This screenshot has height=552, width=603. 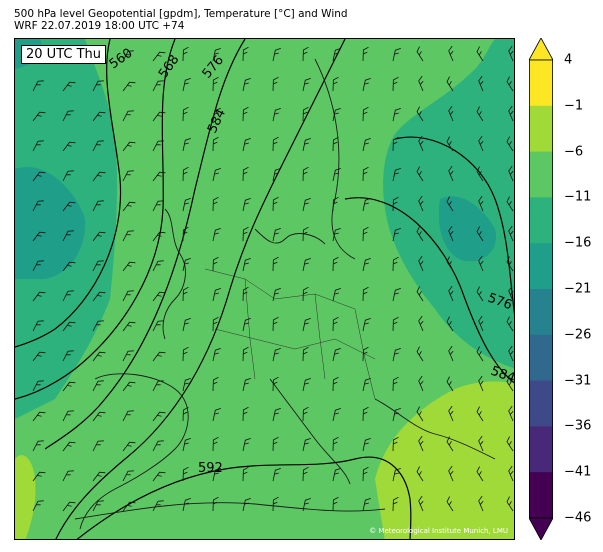 I want to click on colorbar-tick-label: −21, so click(x=578, y=289).